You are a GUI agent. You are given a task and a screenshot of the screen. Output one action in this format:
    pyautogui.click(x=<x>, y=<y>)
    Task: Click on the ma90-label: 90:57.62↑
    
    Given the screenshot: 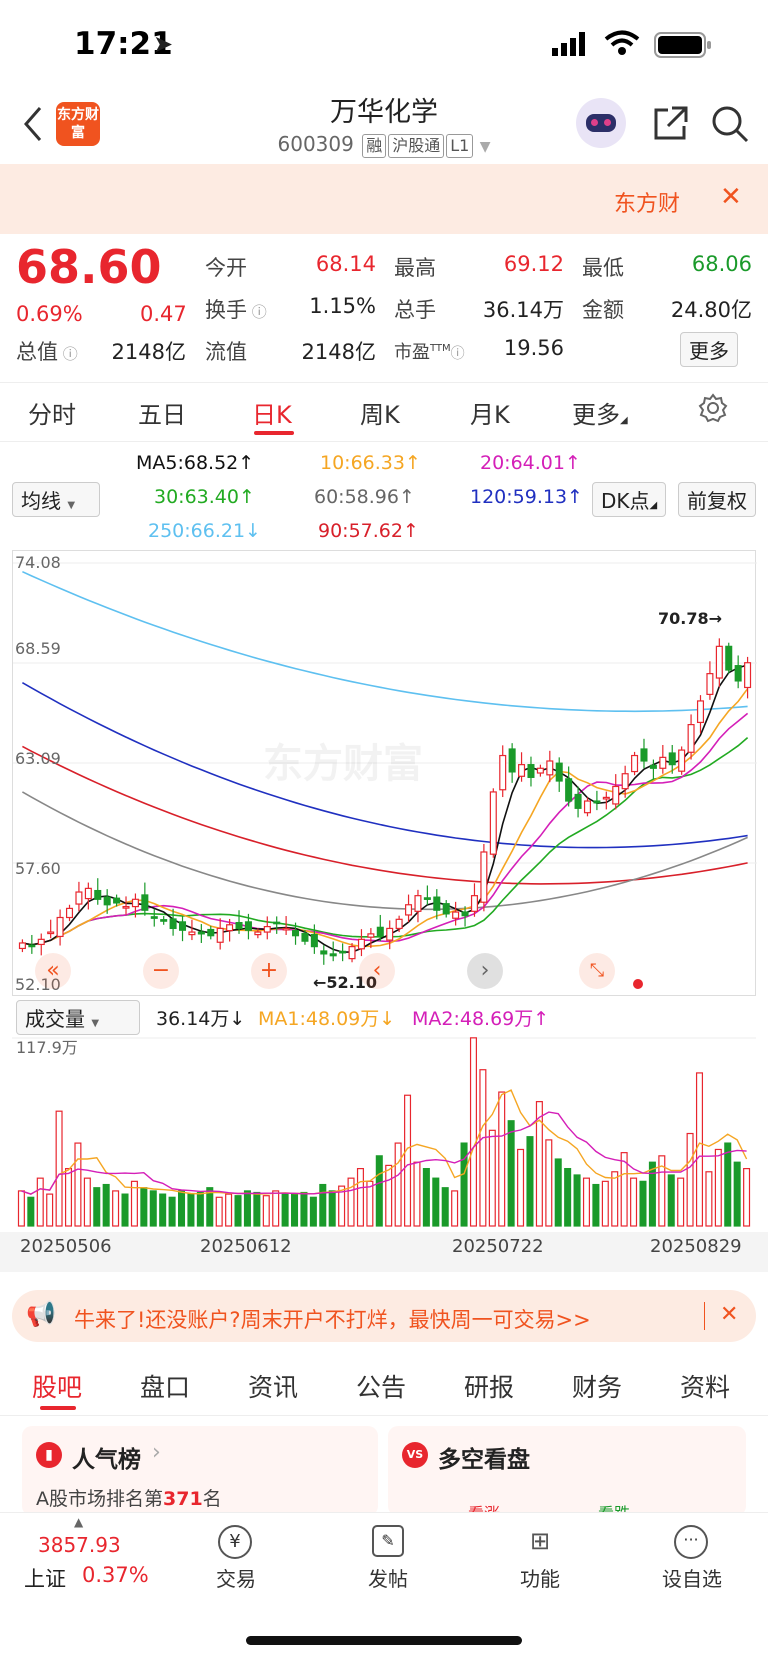 What is the action you would take?
    pyautogui.click(x=368, y=531)
    